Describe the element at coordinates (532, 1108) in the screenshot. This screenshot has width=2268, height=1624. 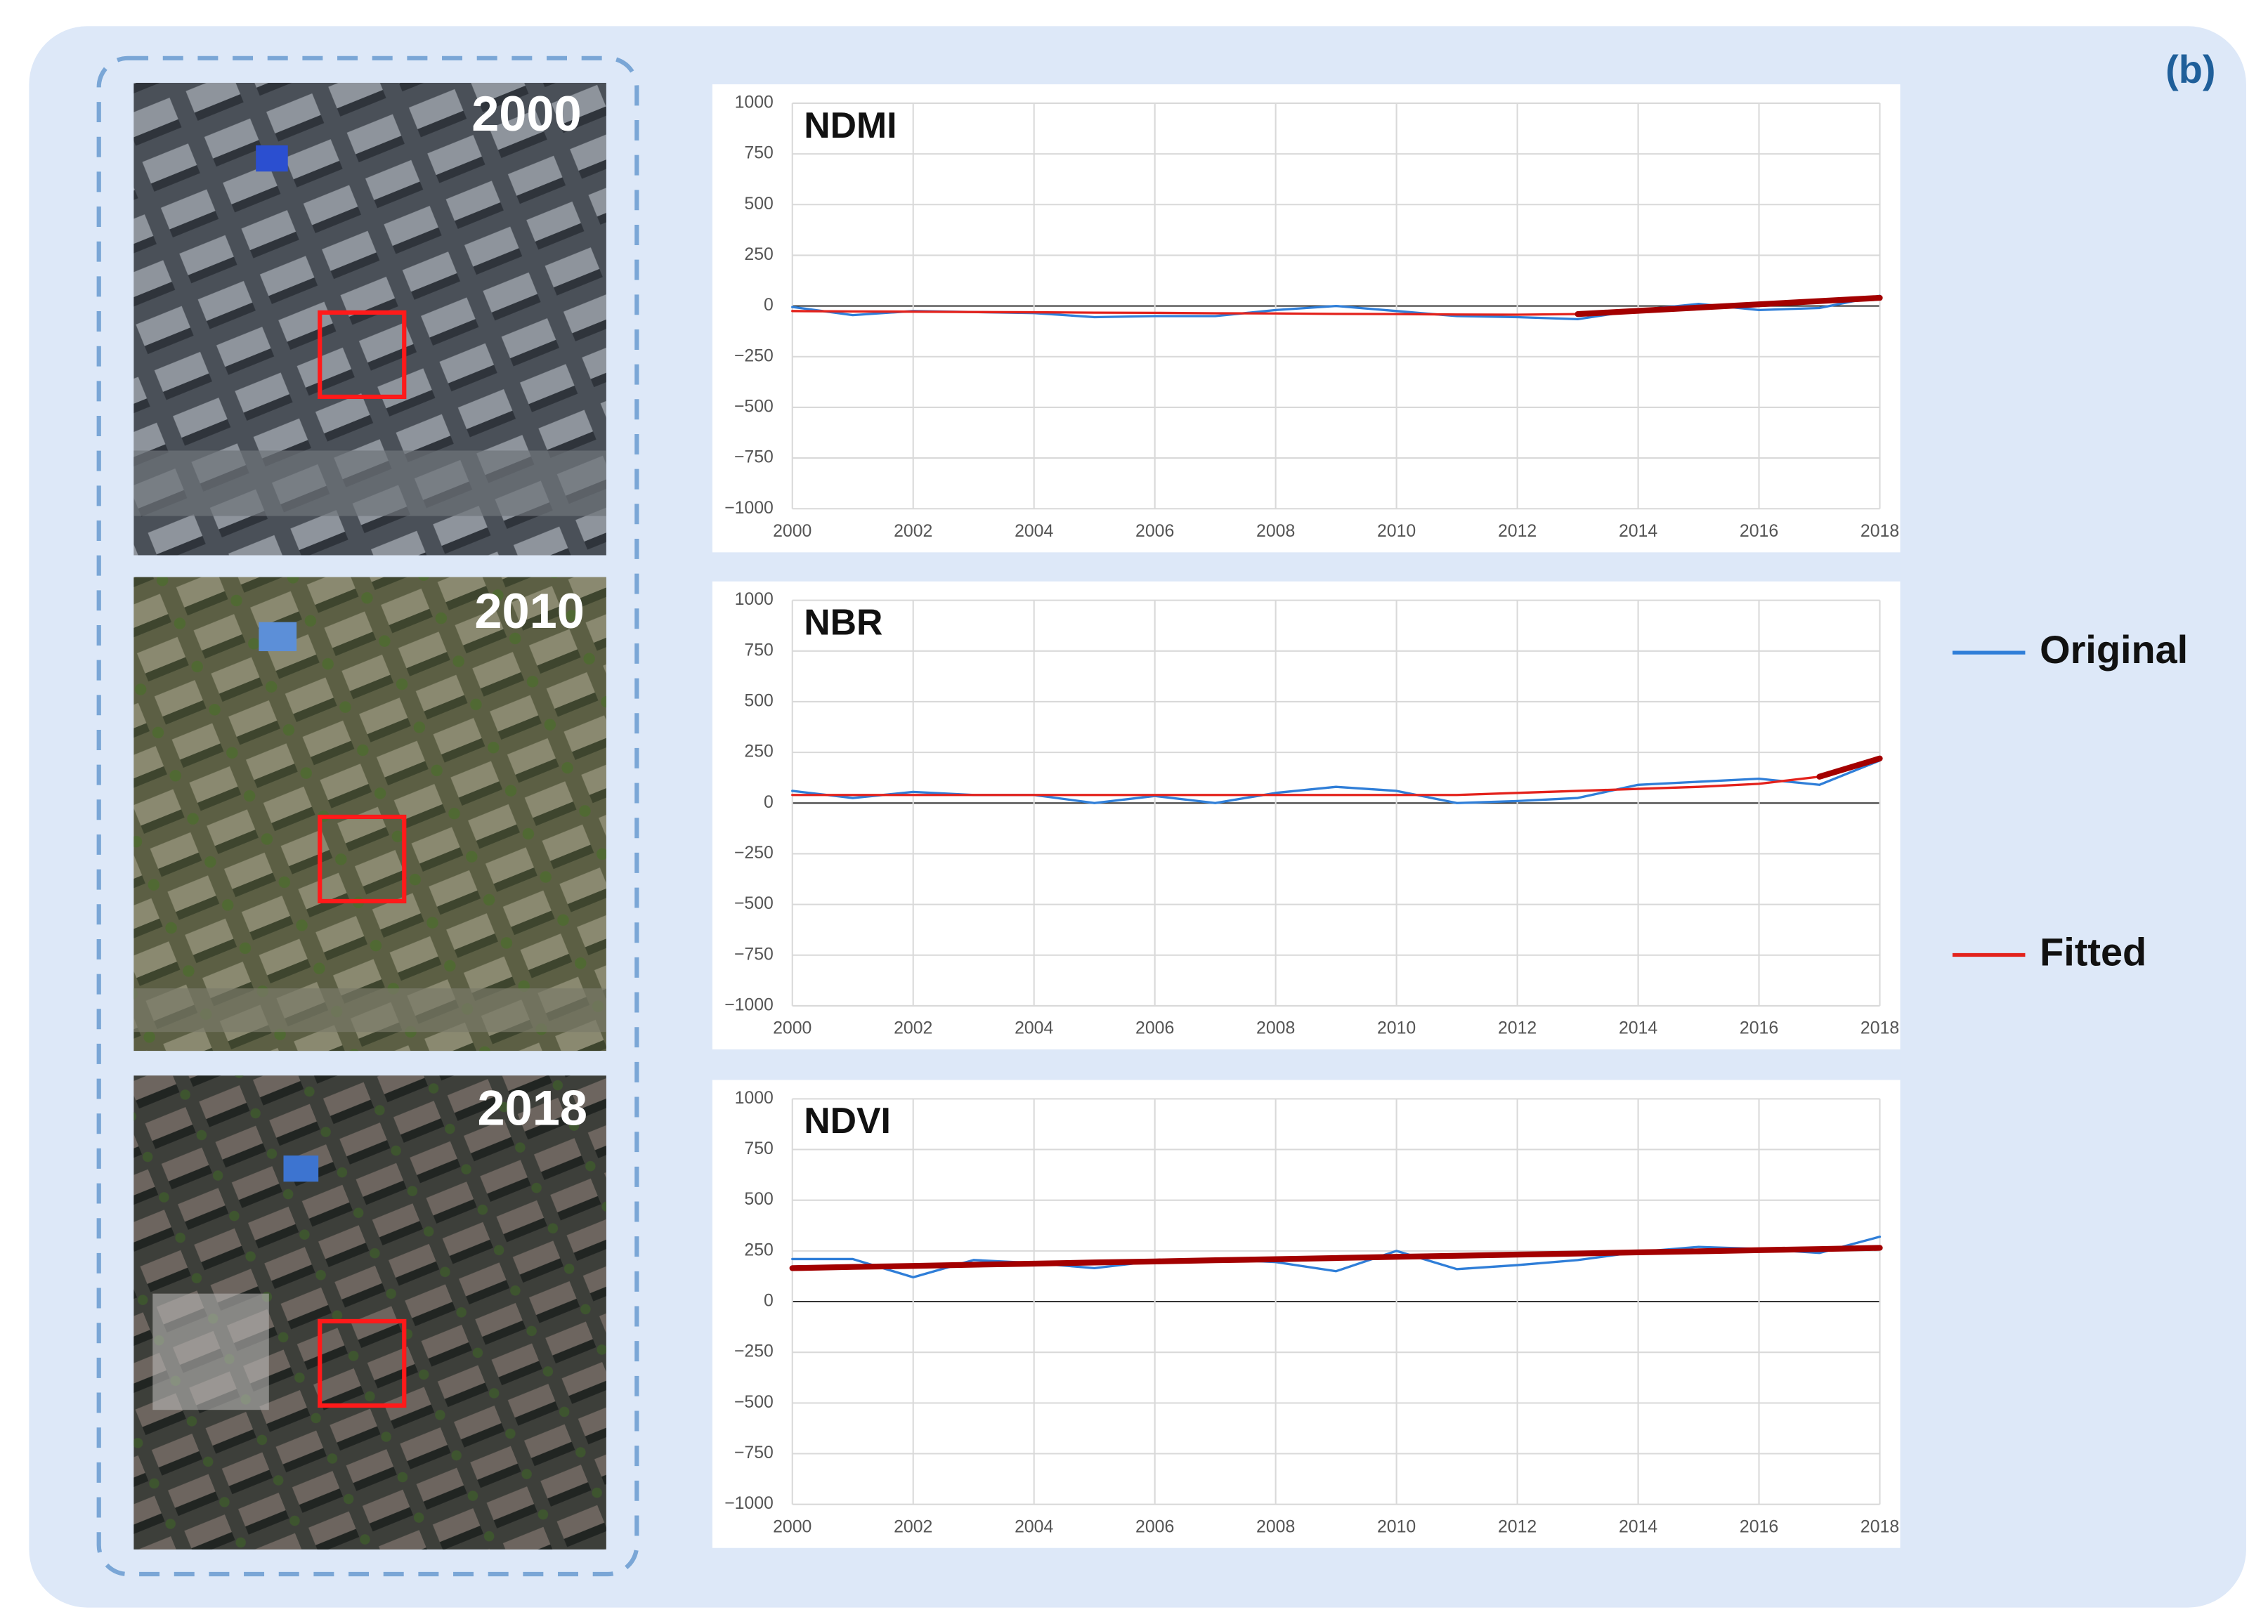
I see `image-year: 2018` at that location.